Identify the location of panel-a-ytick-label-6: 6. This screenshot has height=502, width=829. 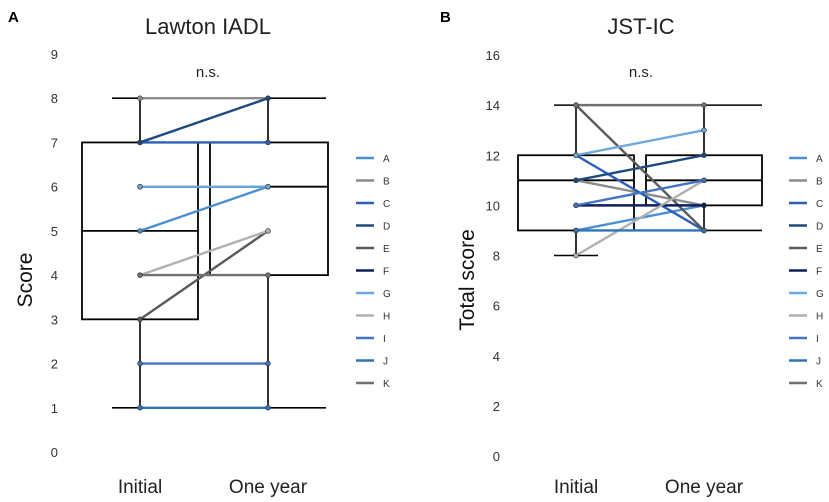
(54, 187).